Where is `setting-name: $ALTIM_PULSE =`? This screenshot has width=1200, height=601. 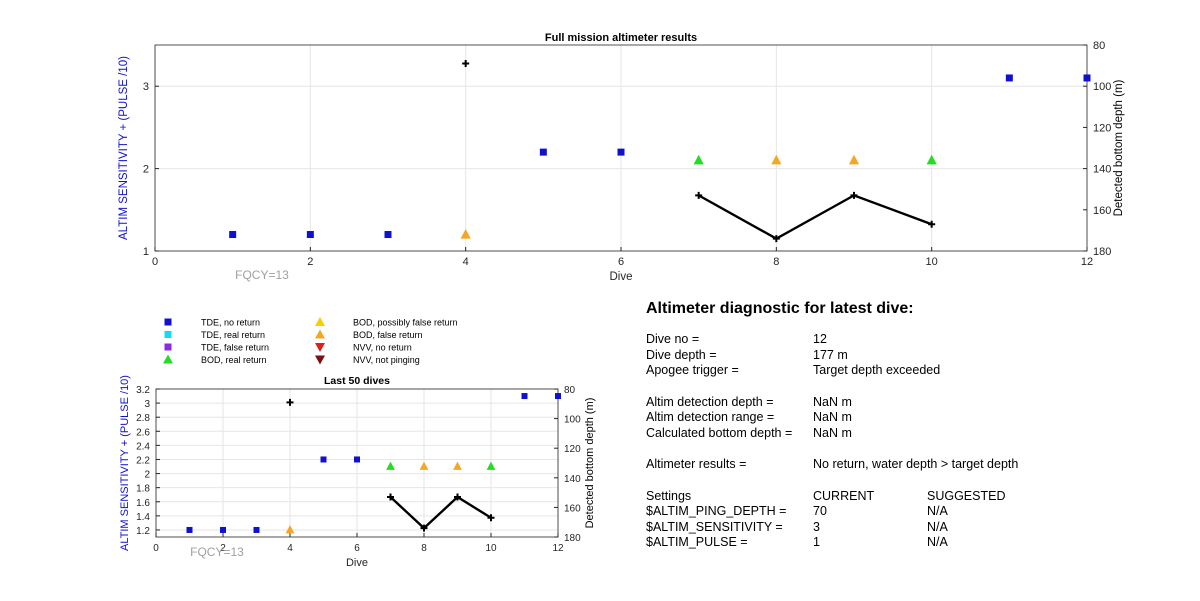 setting-name: $ALTIM_PULSE = is located at coordinates (697, 542).